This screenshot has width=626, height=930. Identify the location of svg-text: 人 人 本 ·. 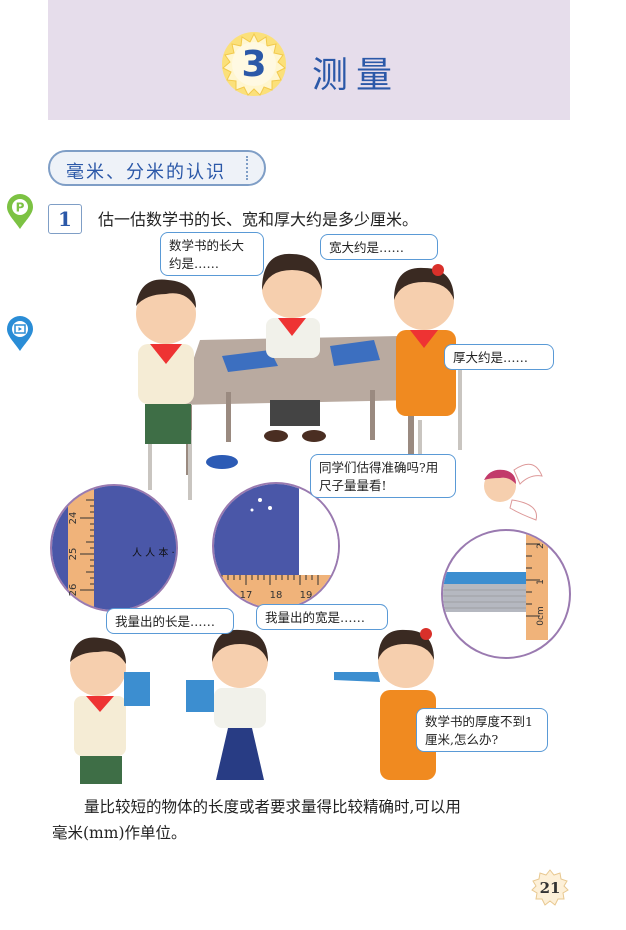
(153, 552).